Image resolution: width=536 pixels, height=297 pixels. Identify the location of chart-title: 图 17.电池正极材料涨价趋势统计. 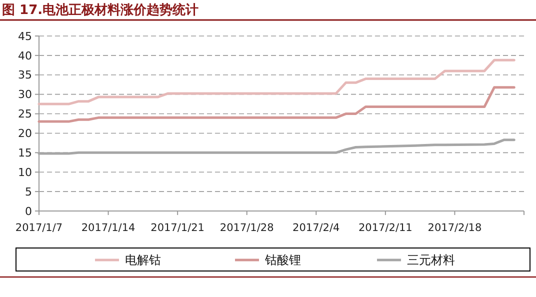
(100, 10).